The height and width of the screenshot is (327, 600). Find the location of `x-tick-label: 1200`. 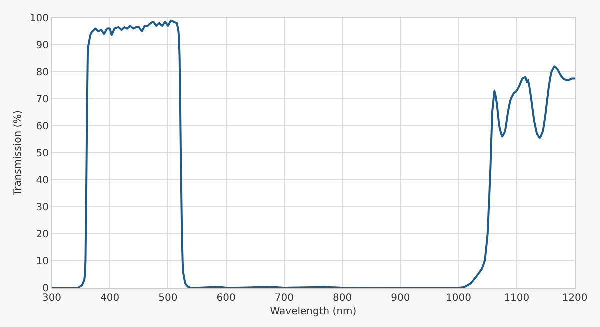

x-tick-label: 1200 is located at coordinates (575, 298).